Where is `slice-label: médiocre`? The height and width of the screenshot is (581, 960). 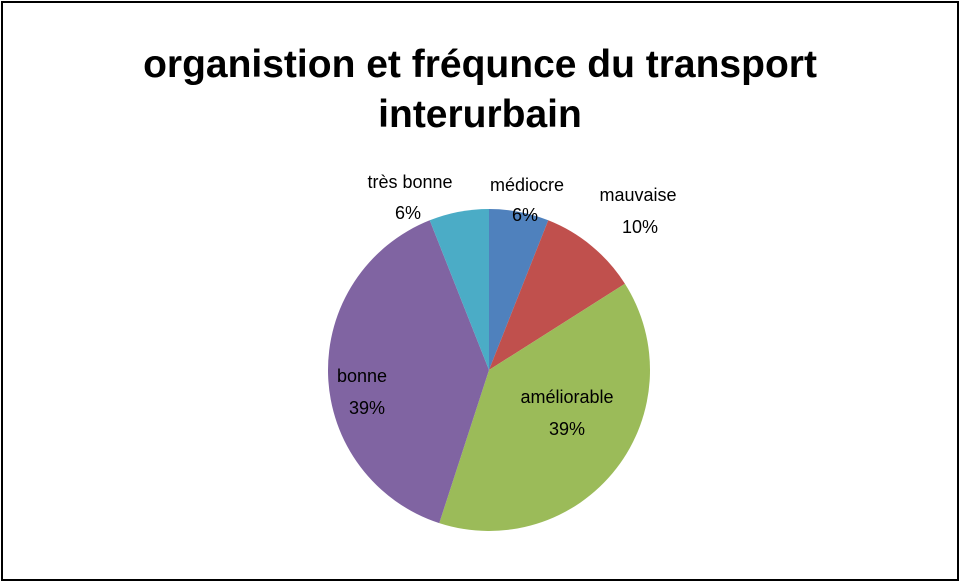
slice-label: médiocre is located at coordinates (527, 185).